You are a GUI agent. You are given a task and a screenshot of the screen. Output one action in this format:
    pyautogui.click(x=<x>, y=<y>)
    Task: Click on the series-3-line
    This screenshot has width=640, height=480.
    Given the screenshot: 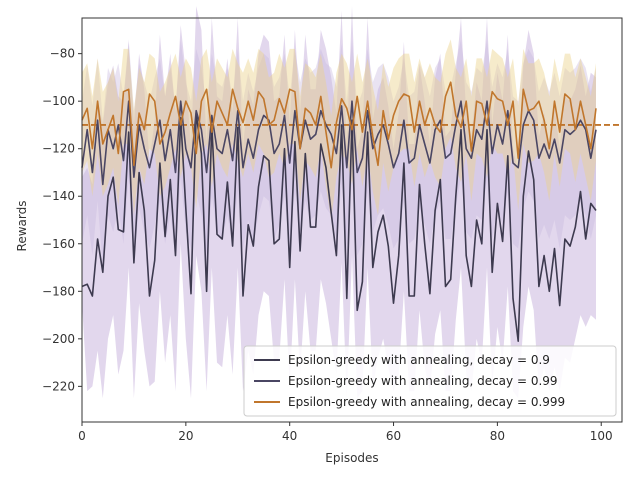 What is the action you would take?
    pyautogui.click(x=339, y=125)
    